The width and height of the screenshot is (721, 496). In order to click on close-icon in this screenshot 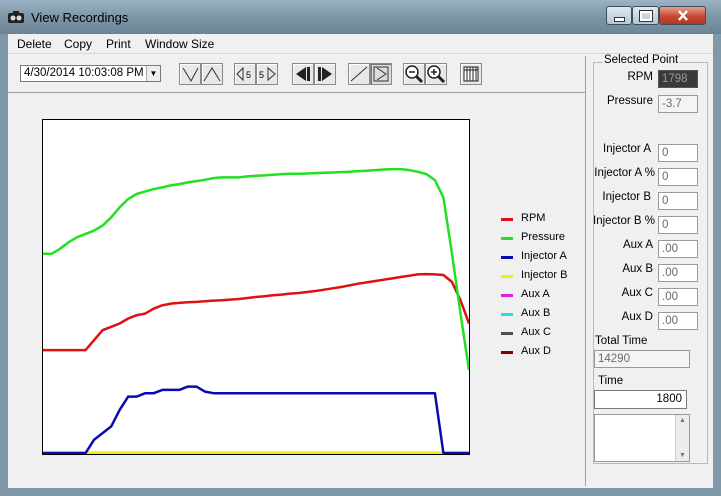, I will do `click(682, 15)`.